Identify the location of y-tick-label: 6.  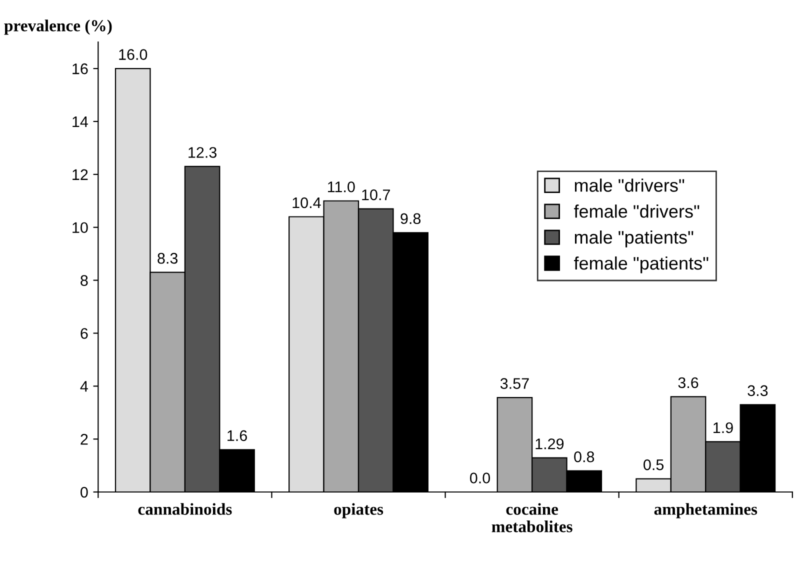
(84, 333).